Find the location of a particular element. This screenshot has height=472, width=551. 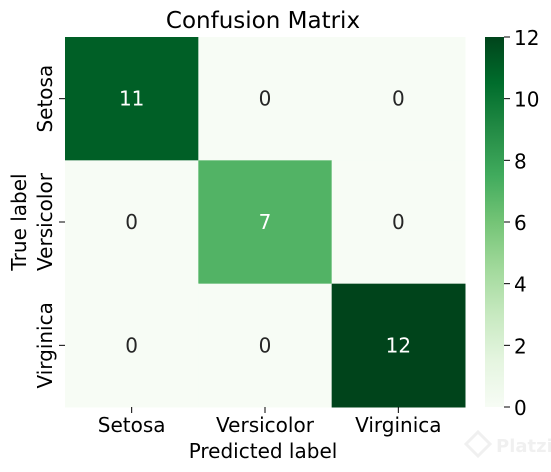

y-tick-label: Virginica is located at coordinates (45, 345).